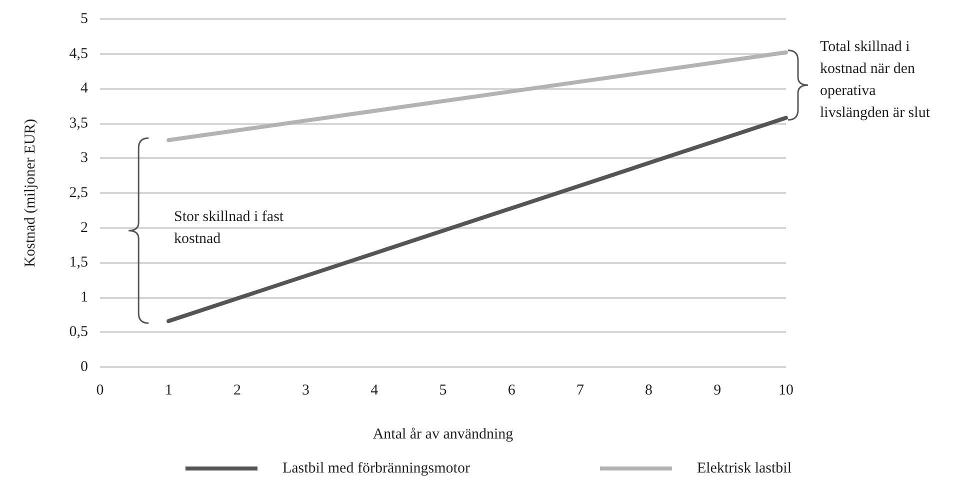  I want to click on x-tick-label: 4, so click(374, 390).